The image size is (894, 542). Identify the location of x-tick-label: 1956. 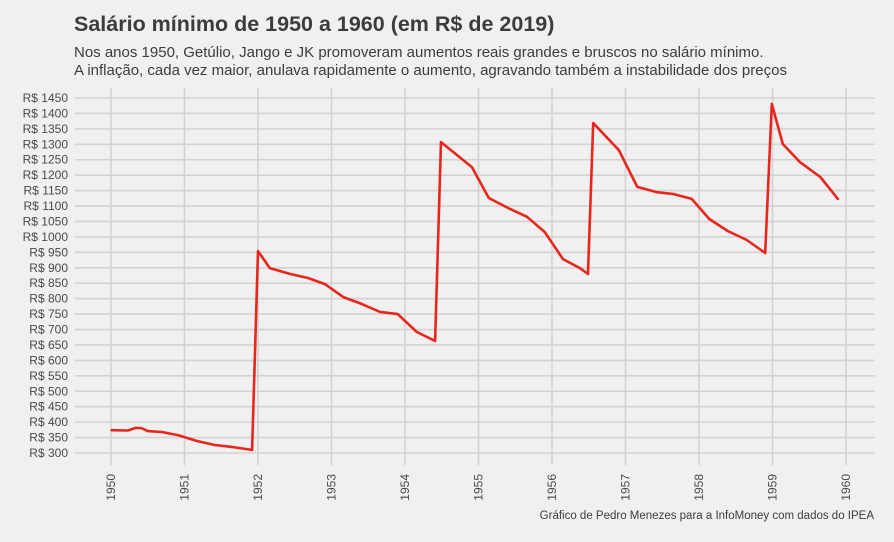
(552, 487).